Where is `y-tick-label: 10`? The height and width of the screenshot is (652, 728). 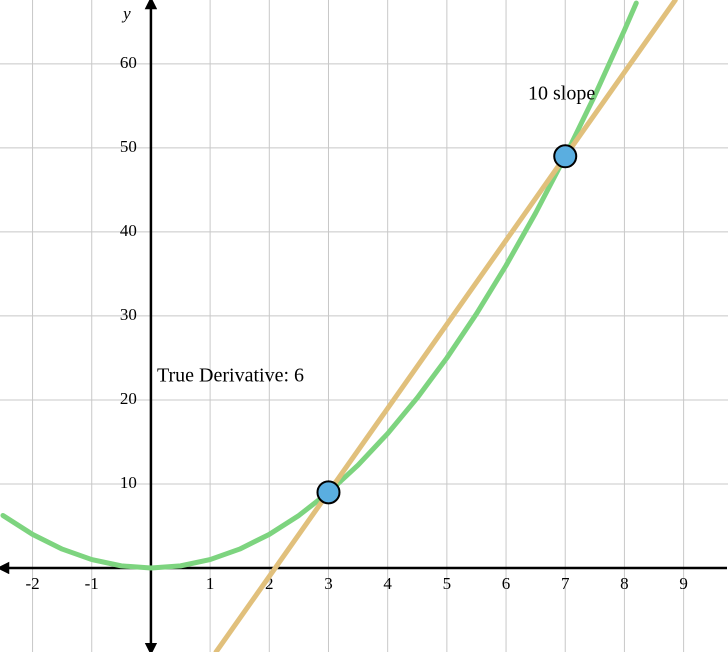 y-tick-label: 10 is located at coordinates (128, 482).